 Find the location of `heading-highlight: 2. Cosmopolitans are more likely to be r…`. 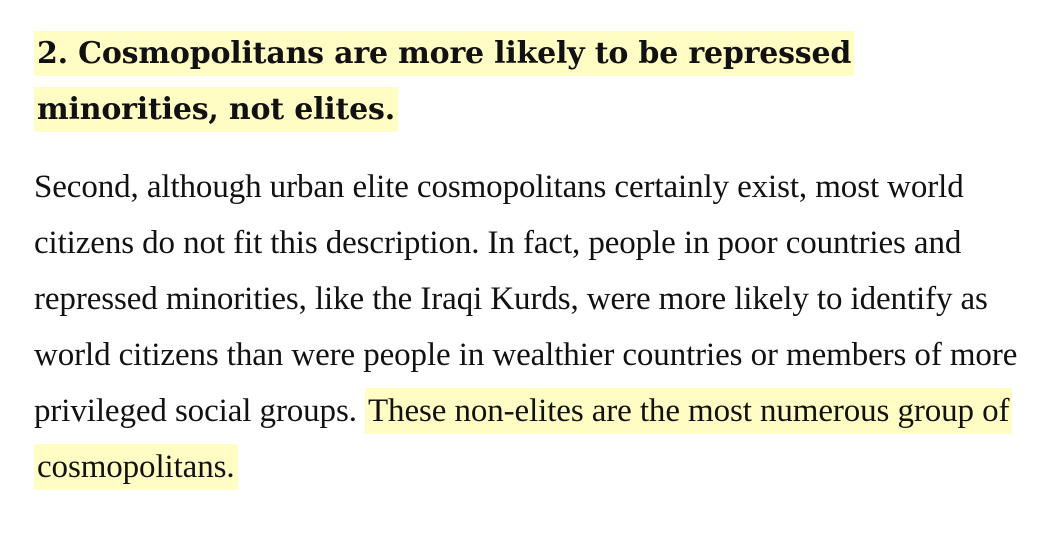

heading-highlight: 2. Cosmopolitans are more likely to be r… is located at coordinates (444, 81).